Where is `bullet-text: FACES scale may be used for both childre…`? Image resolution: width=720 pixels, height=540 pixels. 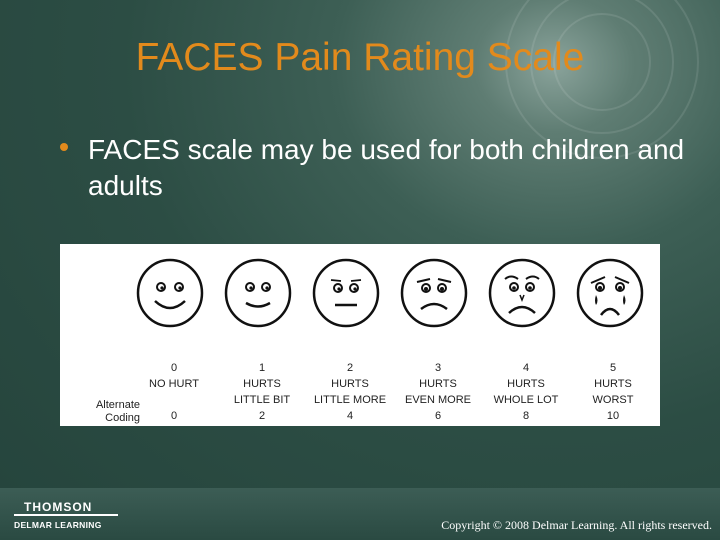 bullet-text: FACES scale may be used for both childre… is located at coordinates (386, 167).